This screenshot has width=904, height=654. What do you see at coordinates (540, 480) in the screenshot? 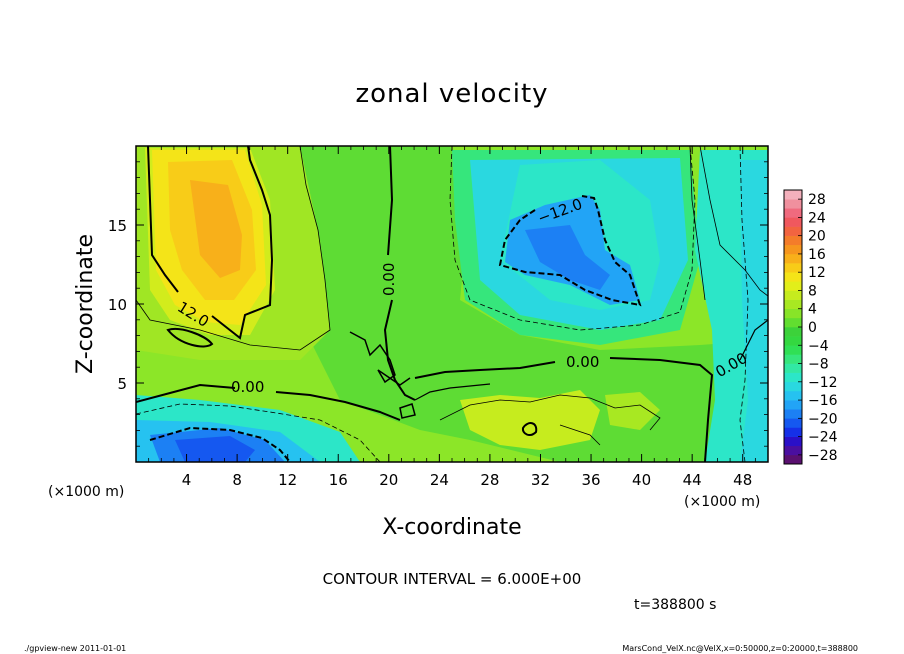
I see `x-tick-label: 32` at bounding box center [540, 480].